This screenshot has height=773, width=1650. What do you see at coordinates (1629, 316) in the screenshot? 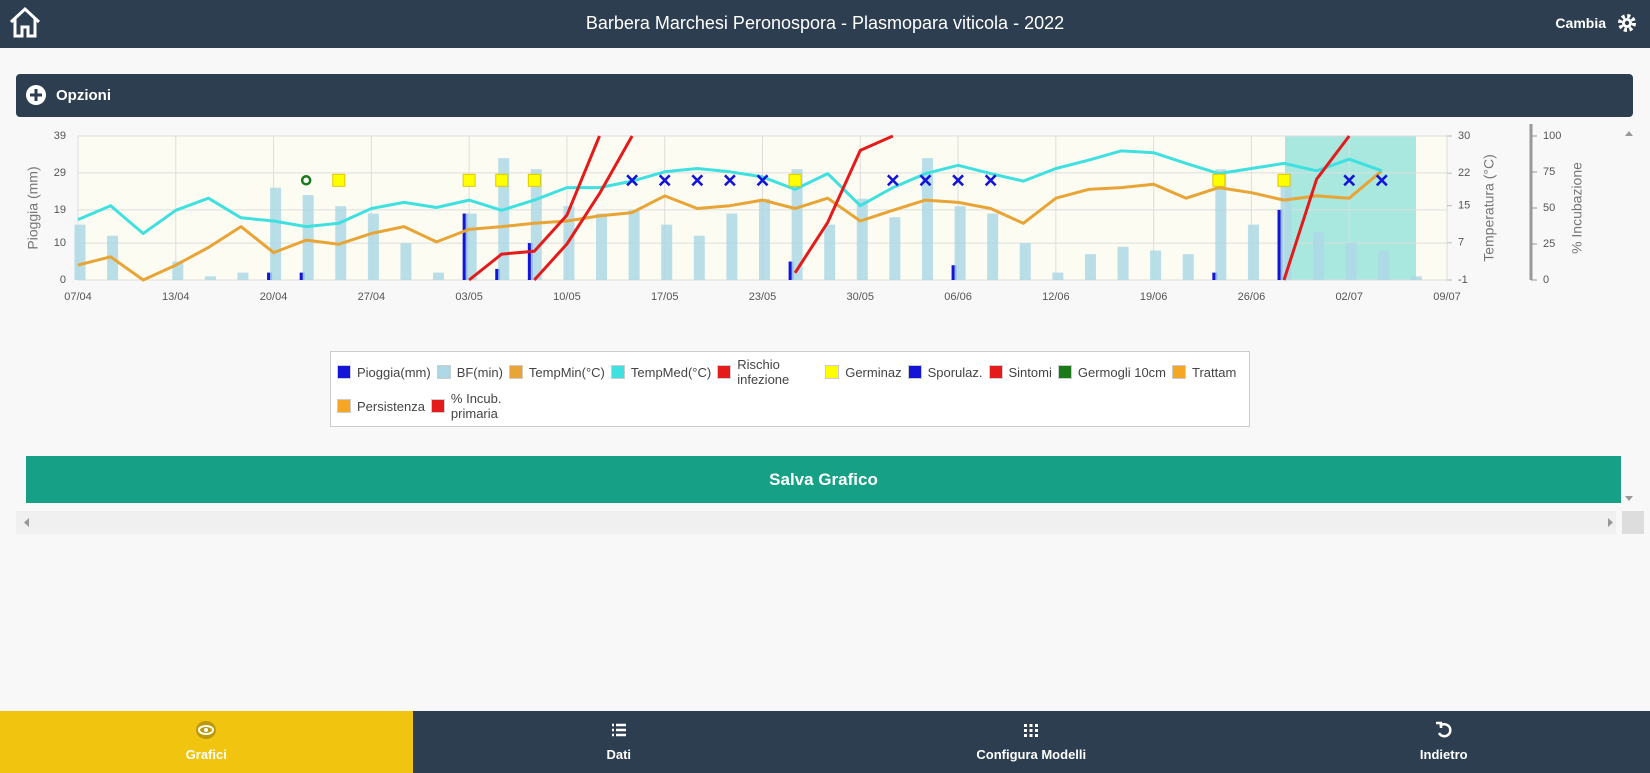
I see `vertical-scrollbar` at bounding box center [1629, 316].